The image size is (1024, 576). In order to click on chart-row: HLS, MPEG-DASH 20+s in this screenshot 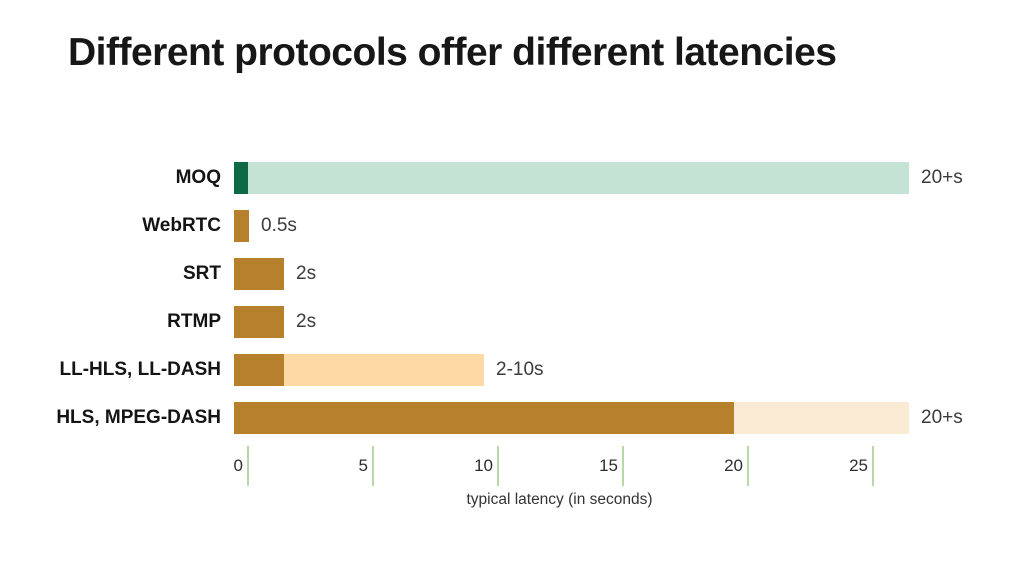, I will do `click(512, 418)`.